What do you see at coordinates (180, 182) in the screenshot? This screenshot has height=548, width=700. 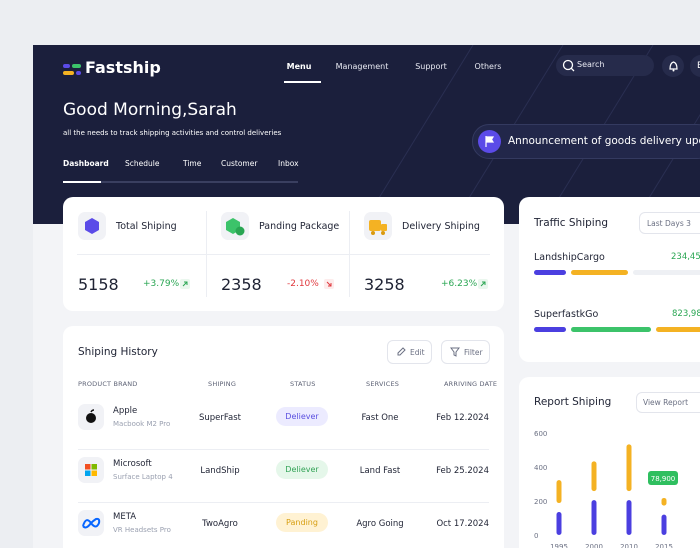 I see `tab-track` at bounding box center [180, 182].